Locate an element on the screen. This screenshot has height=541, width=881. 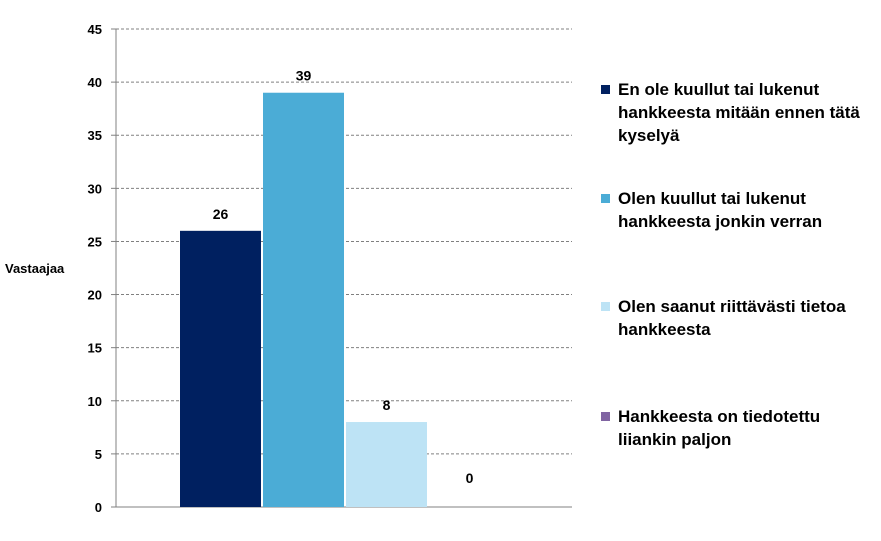
y-axis-title: Vastaajaa is located at coordinates (35, 268).